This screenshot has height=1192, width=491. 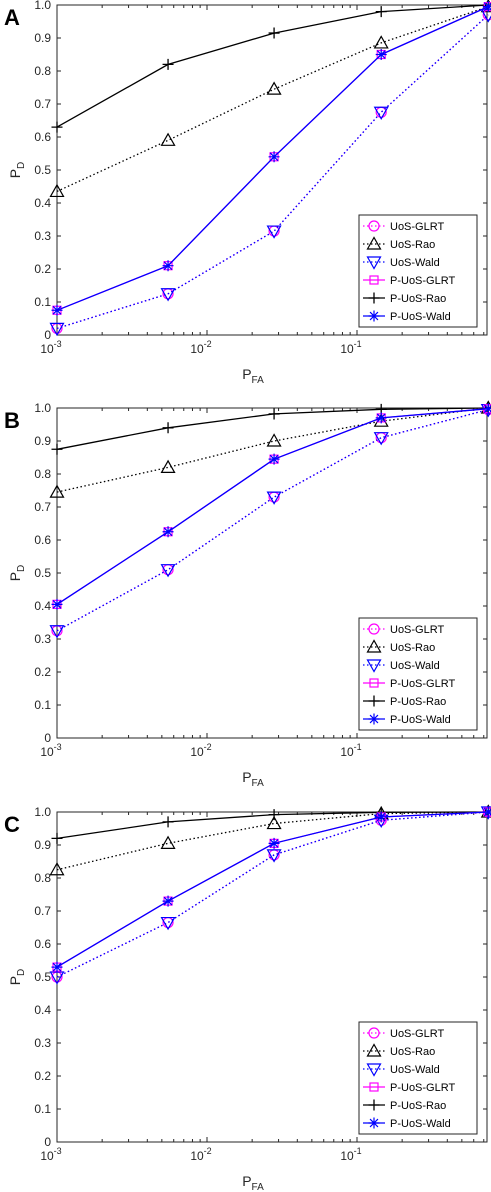 I want to click on series-line, so click(x=272, y=841).